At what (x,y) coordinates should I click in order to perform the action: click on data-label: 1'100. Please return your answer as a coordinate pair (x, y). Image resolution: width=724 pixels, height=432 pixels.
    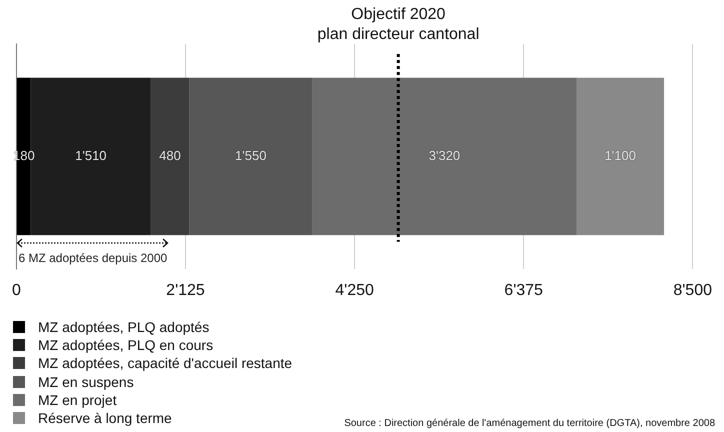
    Looking at the image, I should click on (620, 155).